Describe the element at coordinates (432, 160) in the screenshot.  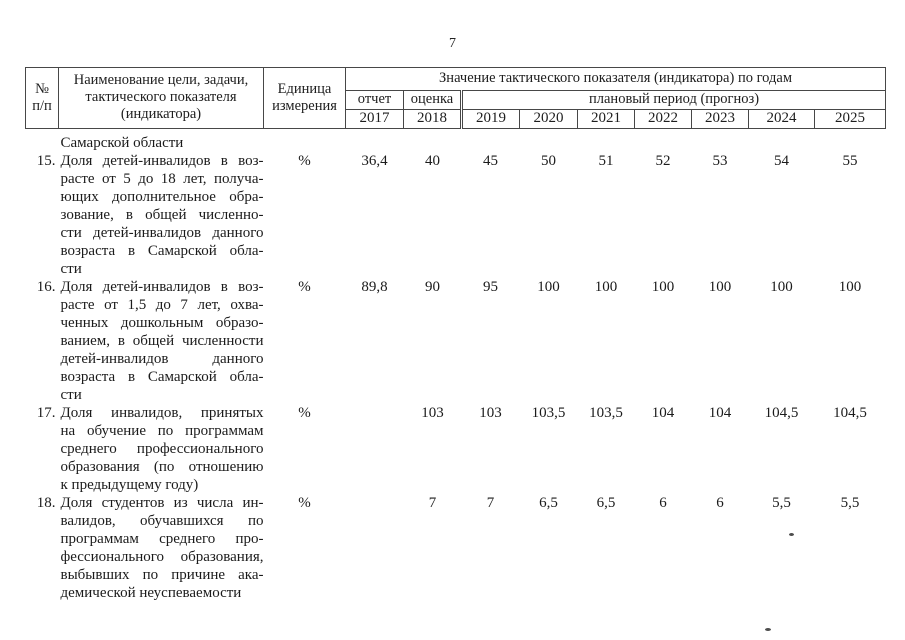
I see `value-cell: 40` at that location.